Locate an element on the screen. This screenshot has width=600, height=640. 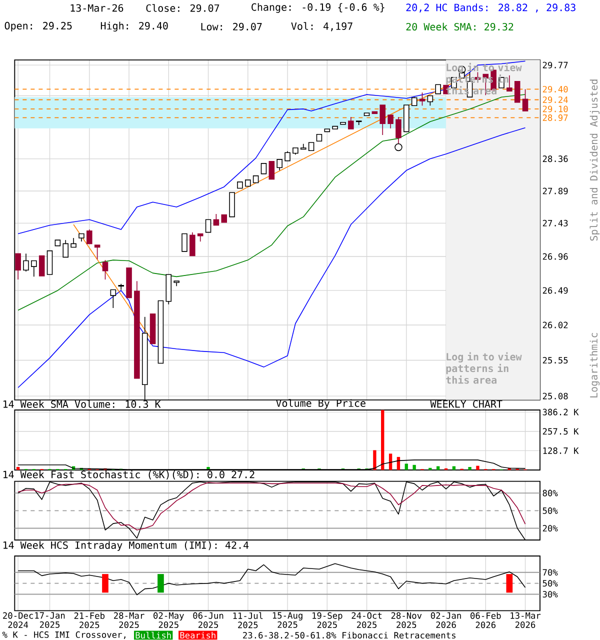
y-axis-title: Split and Dividend Adjusted is located at coordinates (595, 160).